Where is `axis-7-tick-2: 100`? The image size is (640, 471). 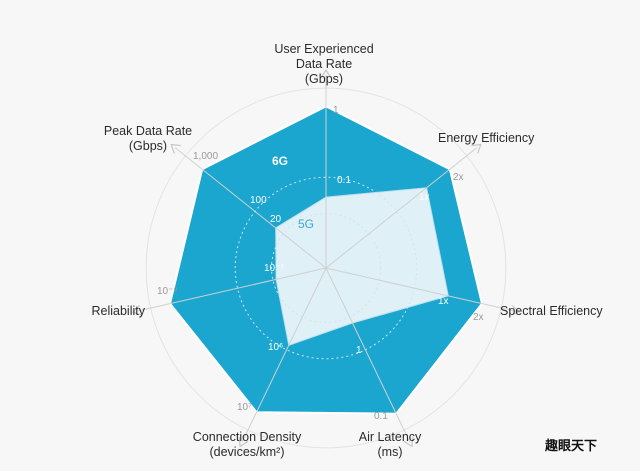 axis-7-tick-2: 100 is located at coordinates (258, 200).